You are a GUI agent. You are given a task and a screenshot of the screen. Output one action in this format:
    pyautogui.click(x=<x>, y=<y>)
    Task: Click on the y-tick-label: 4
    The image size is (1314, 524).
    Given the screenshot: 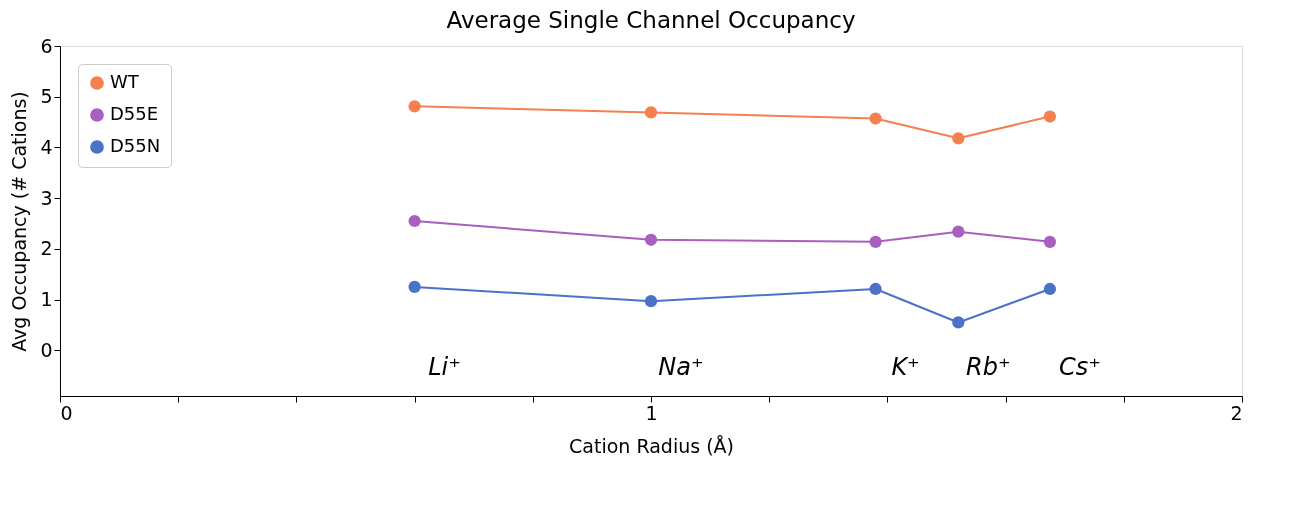 What is the action you would take?
    pyautogui.click(x=46, y=146)
    